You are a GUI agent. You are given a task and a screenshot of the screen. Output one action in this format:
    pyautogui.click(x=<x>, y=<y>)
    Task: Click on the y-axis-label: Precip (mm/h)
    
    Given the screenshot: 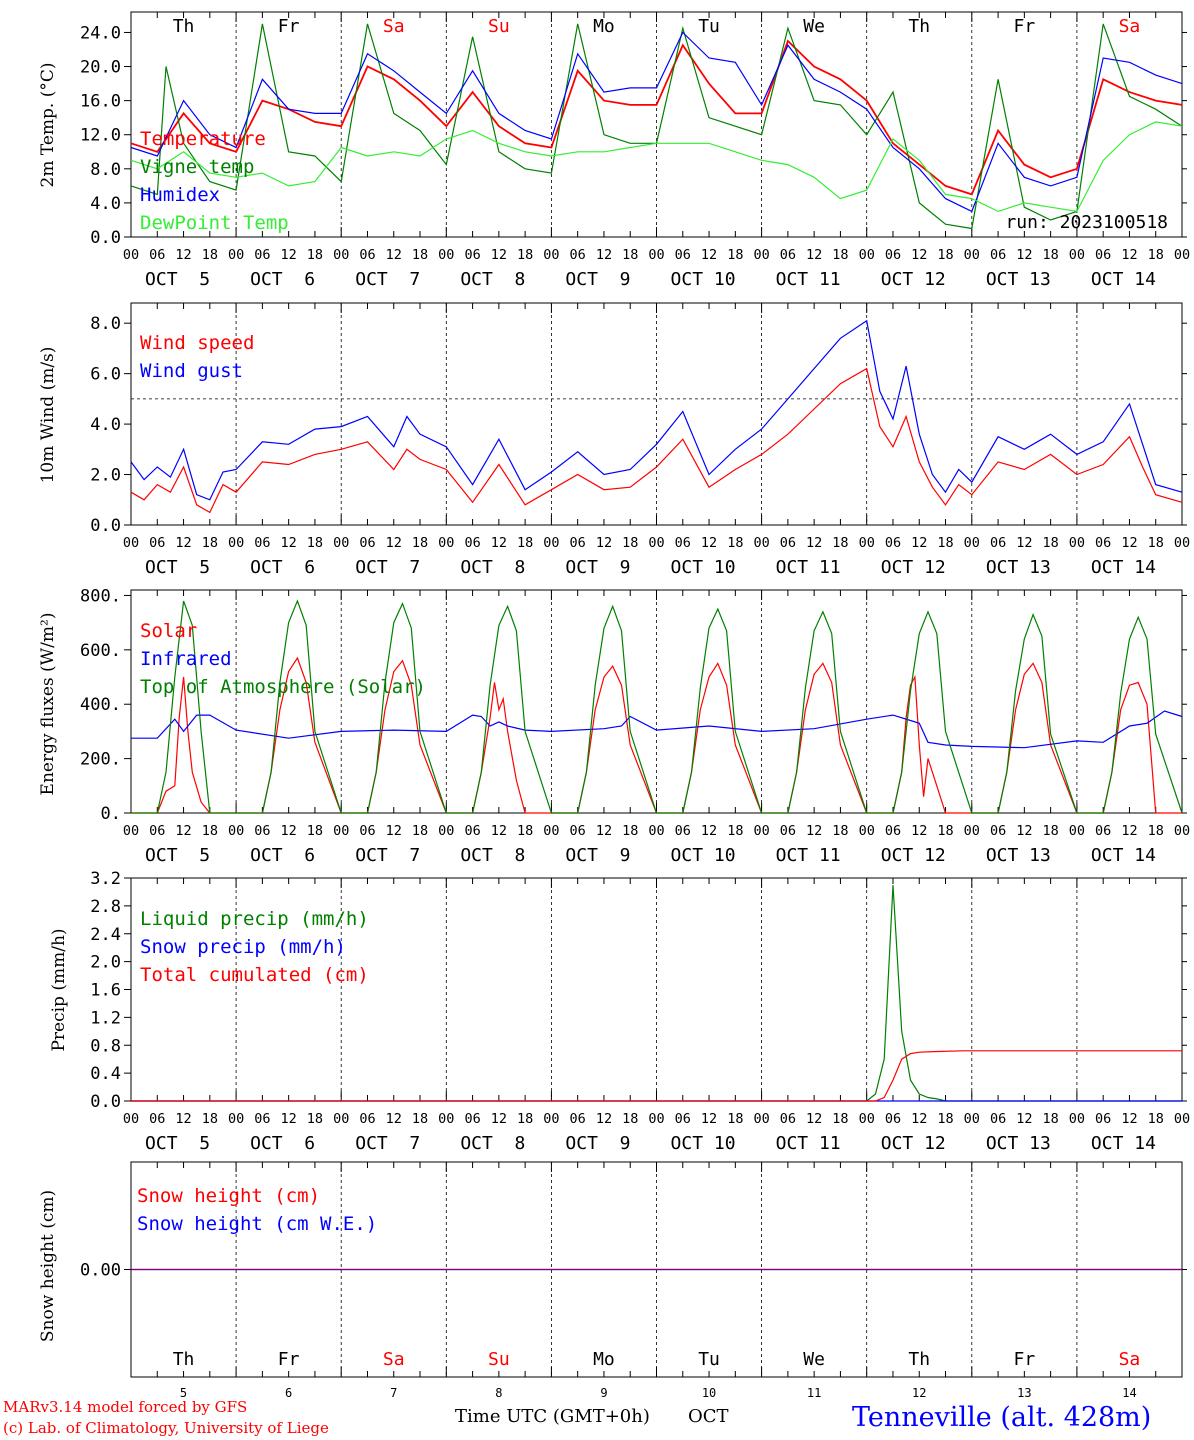 What is the action you would take?
    pyautogui.click(x=59, y=989)
    